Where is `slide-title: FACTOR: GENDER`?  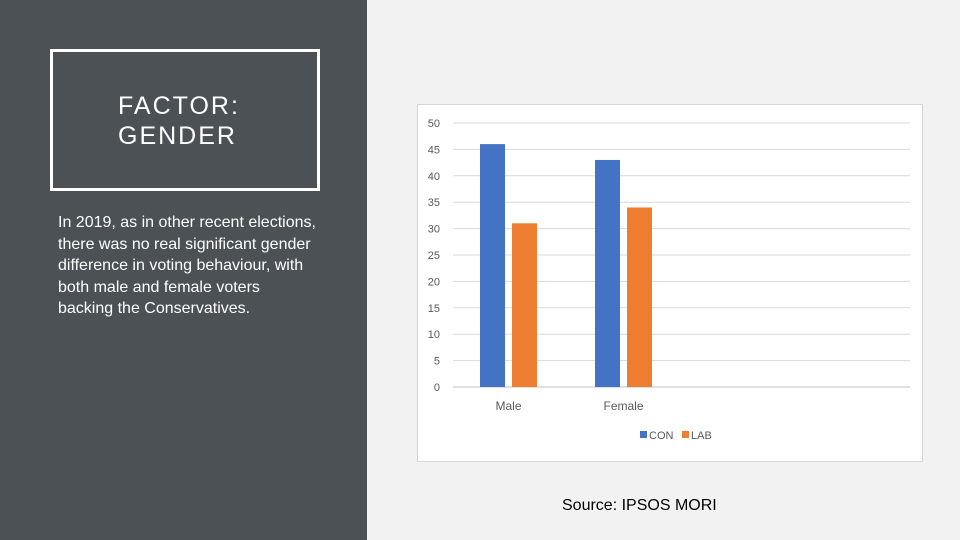 slide-title: FACTOR: GENDER is located at coordinates (179, 121).